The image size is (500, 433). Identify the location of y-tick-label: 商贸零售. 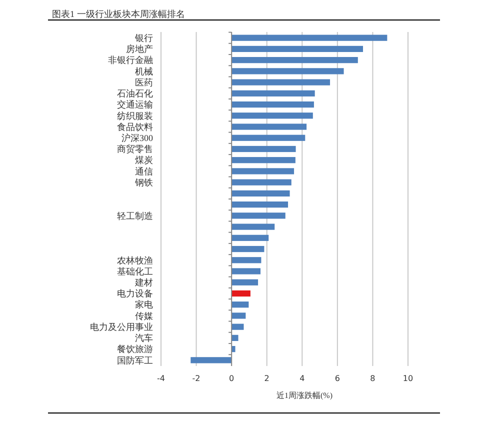
(135, 149).